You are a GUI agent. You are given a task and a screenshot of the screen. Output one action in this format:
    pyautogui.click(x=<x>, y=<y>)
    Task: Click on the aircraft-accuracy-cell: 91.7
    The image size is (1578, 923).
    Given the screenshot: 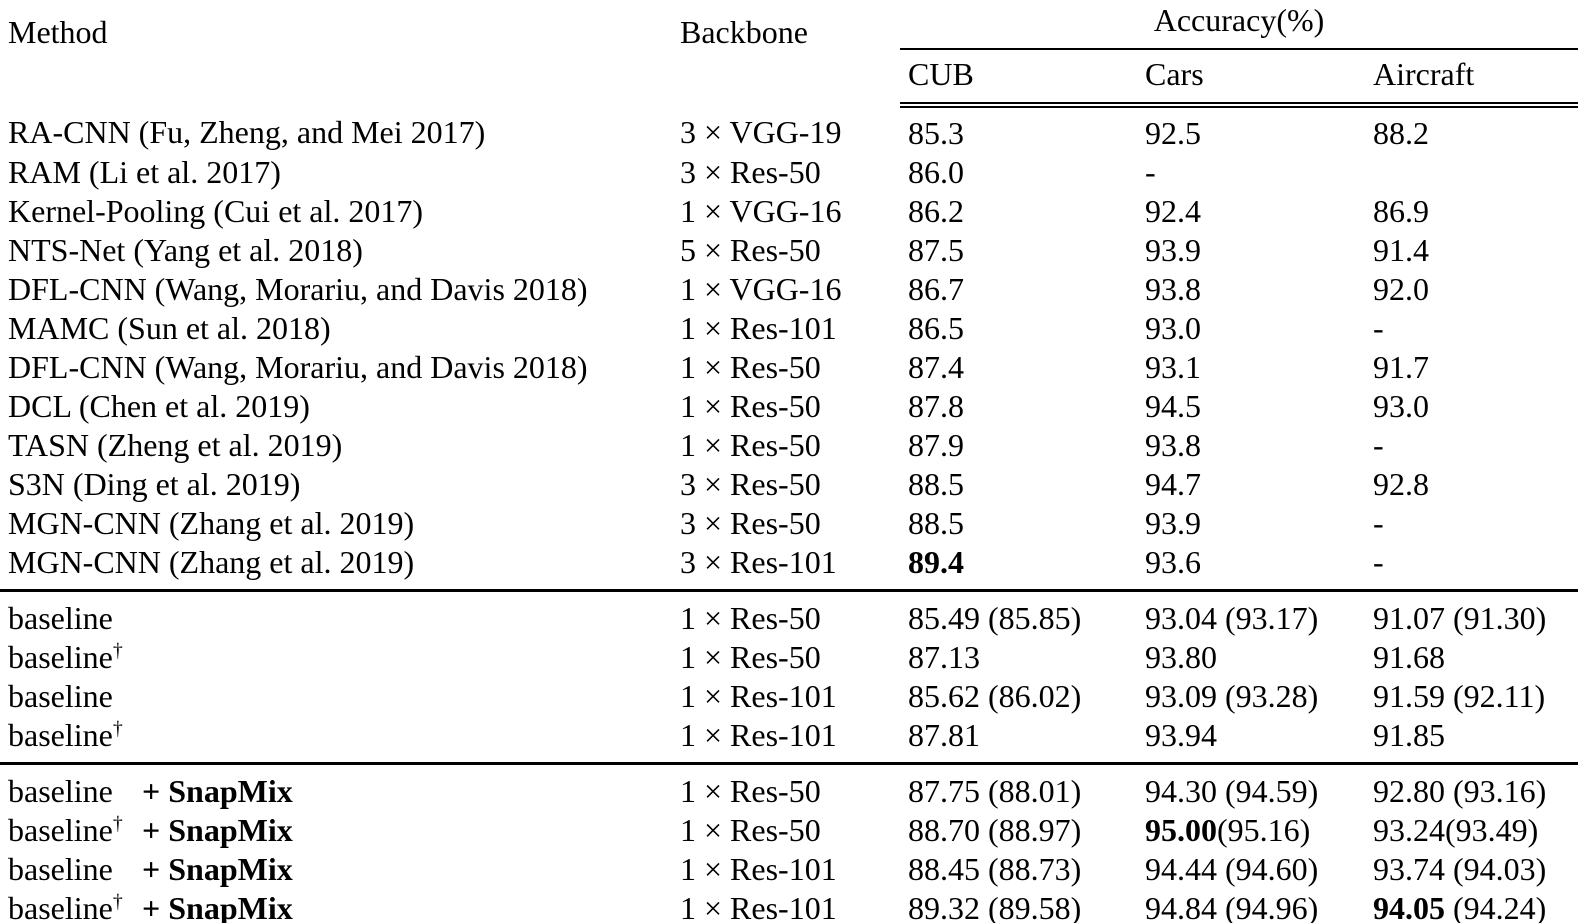 What is the action you would take?
    pyautogui.click(x=1401, y=367)
    